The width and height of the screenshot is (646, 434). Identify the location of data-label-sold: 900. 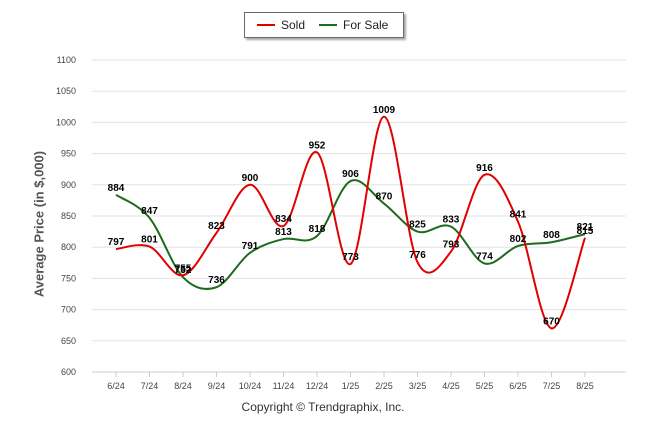
(250, 178).